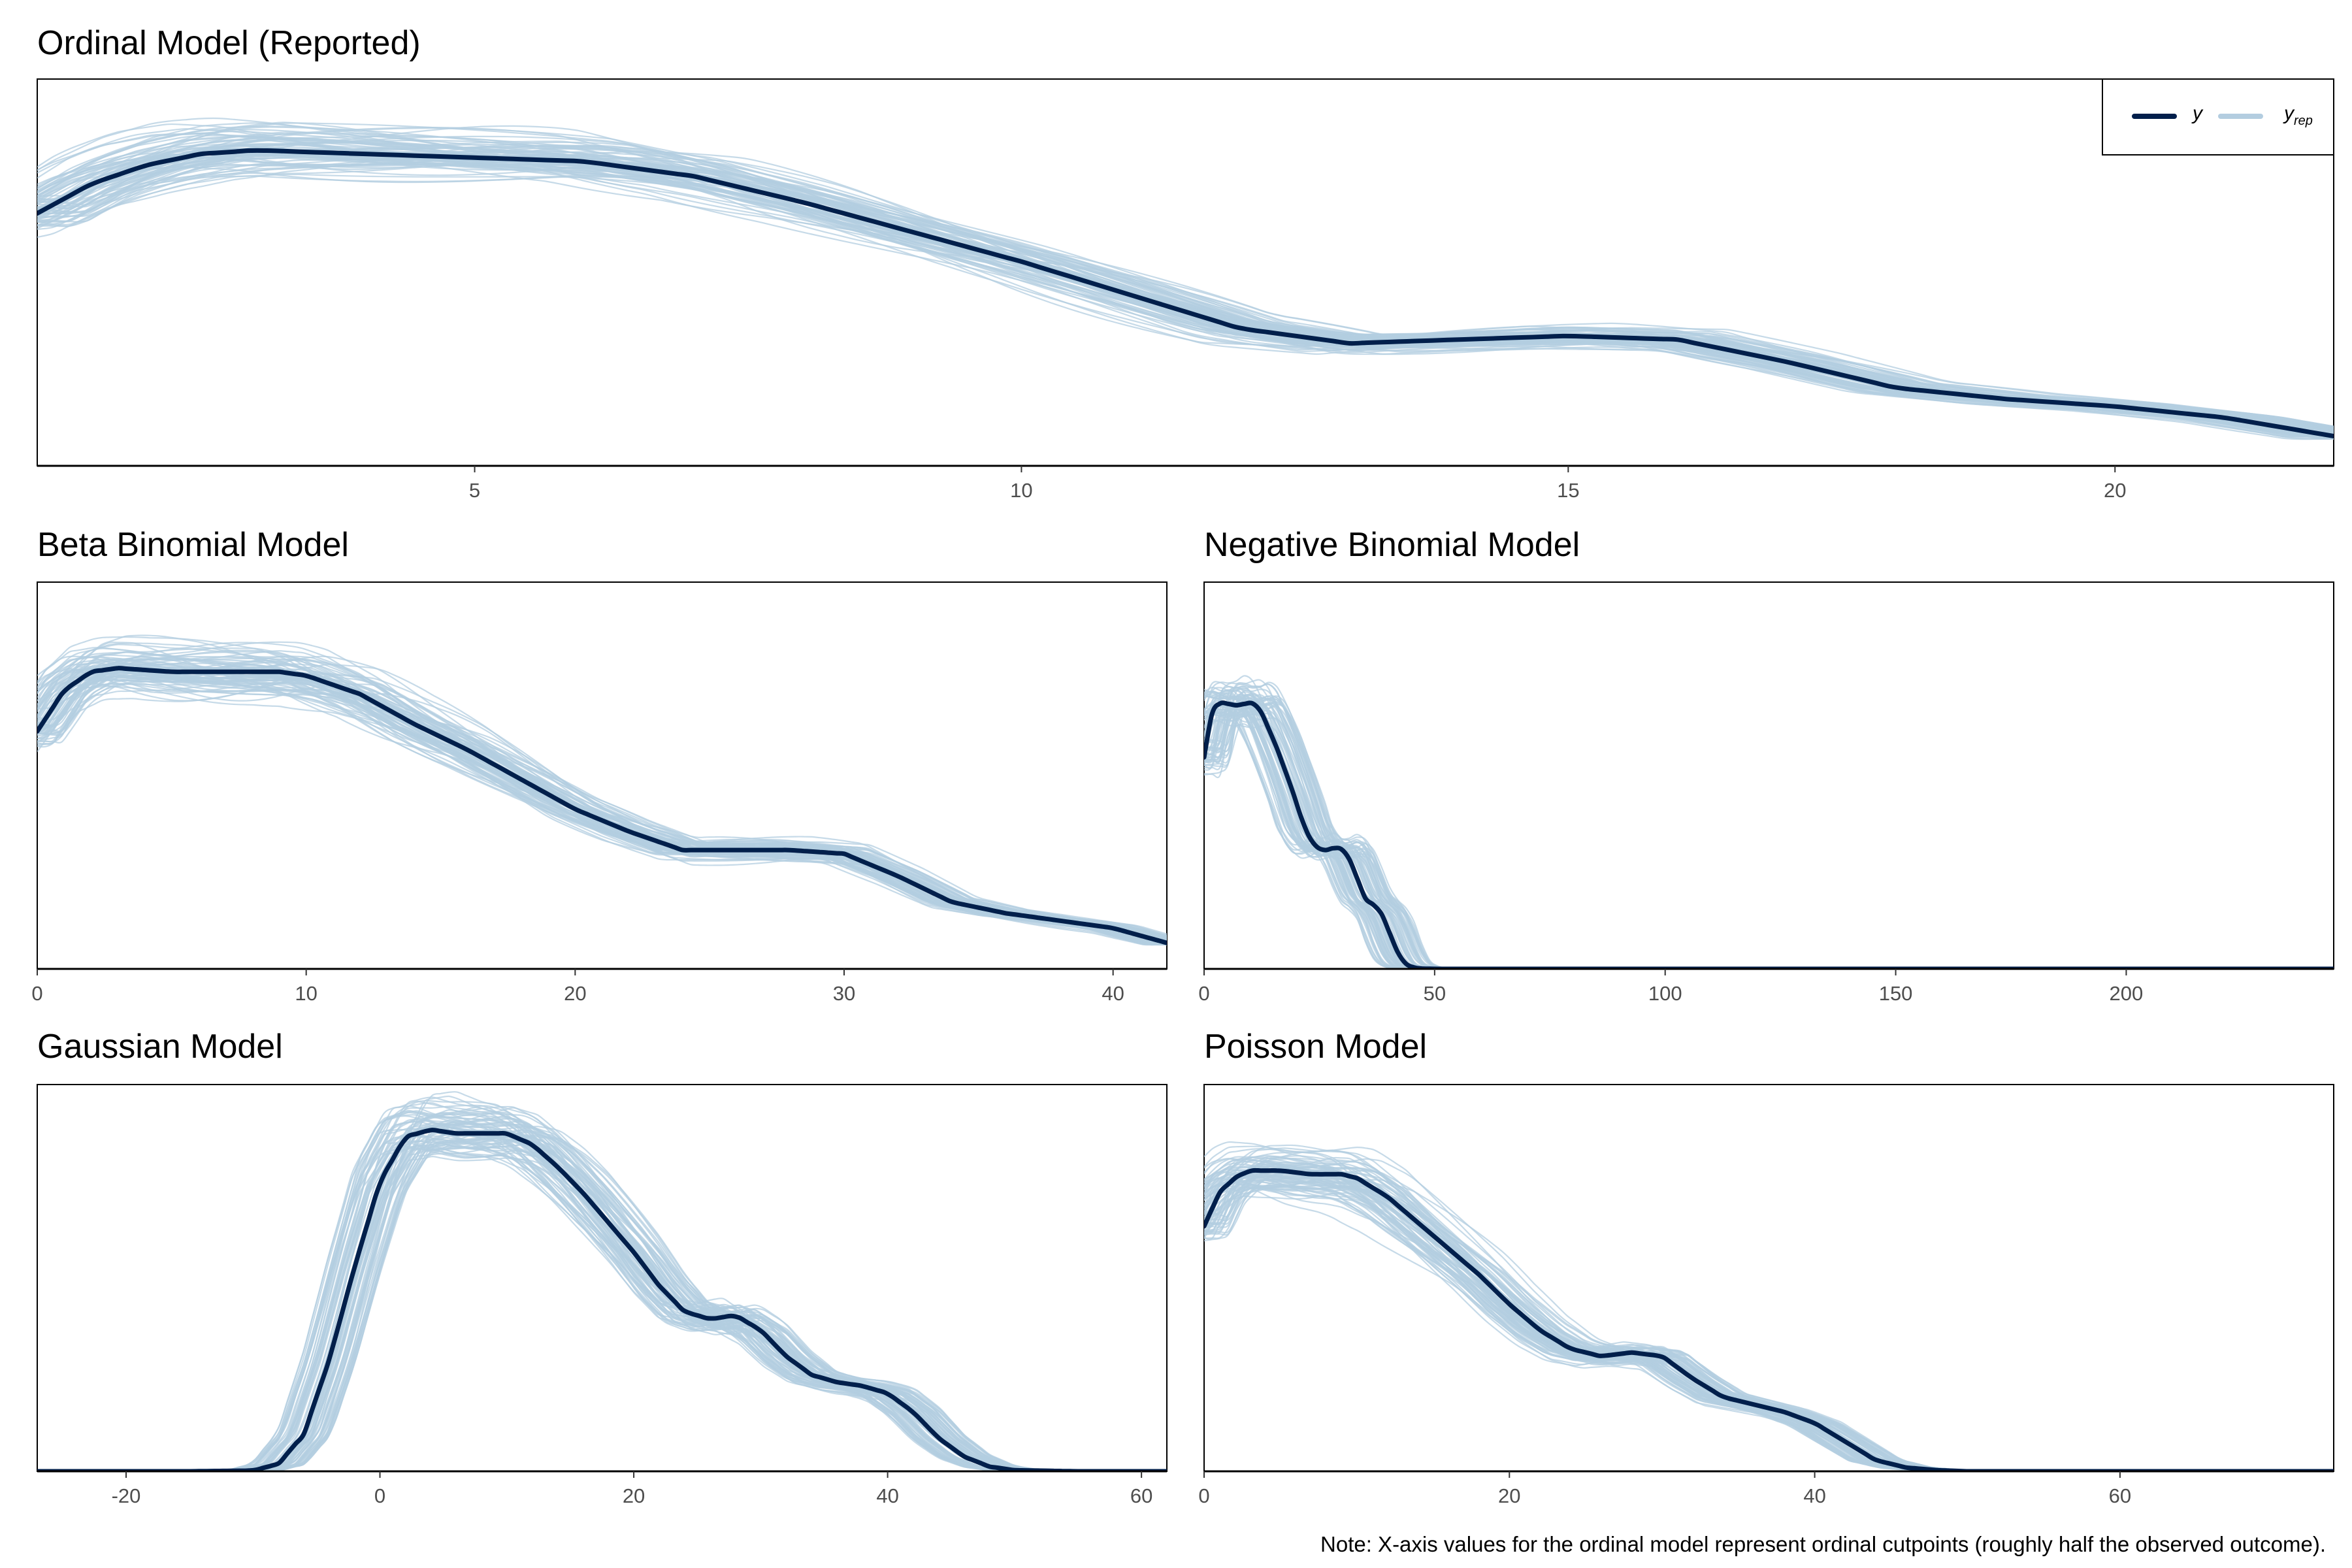 The image size is (2352, 1568). Describe the element at coordinates (1435, 993) in the screenshot. I see `x-tick-label: 50` at that location.